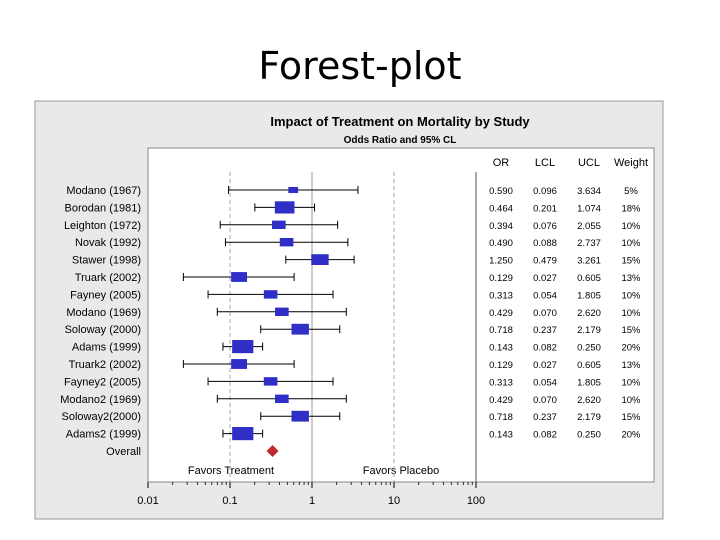 Image resolution: width=720 pixels, height=540 pixels. Describe the element at coordinates (353, 434) in the screenshot. I see `study-row: Adams2 (1999) 0.143 0.082 0.250 20%` at that location.